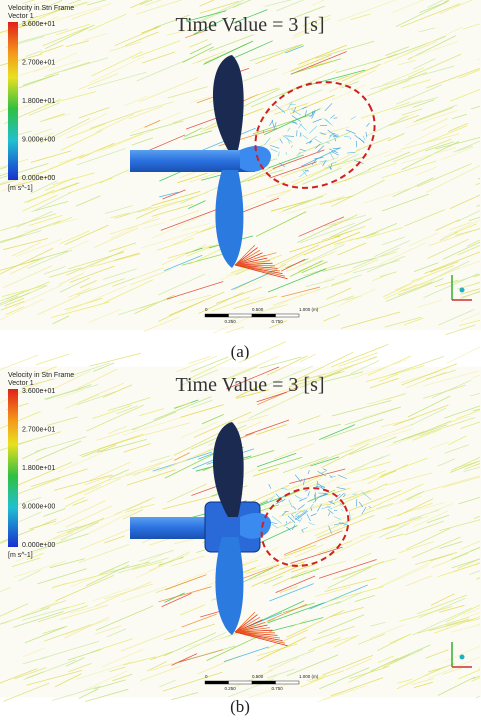 The image size is (481, 722). Describe the element at coordinates (247, 257) in the screenshot. I see `jet-streak` at that location.